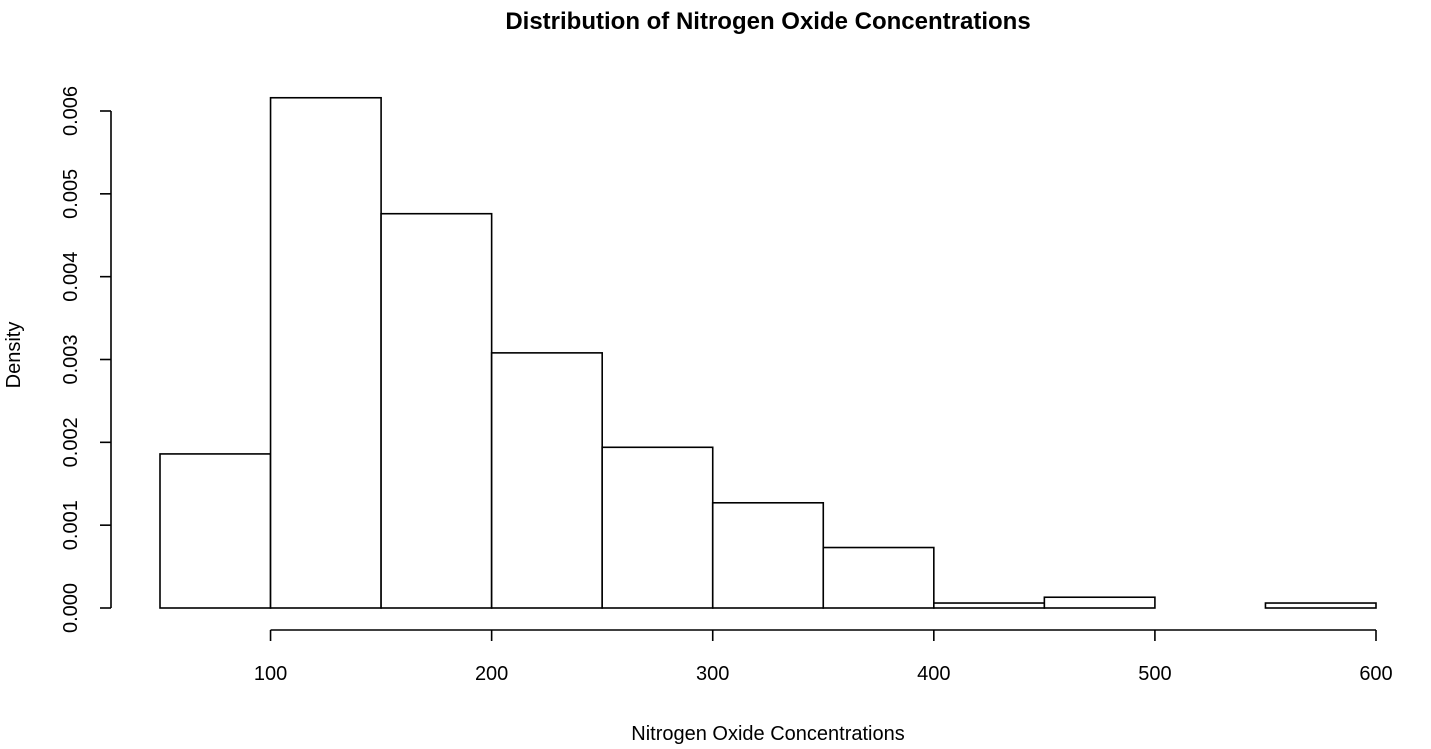  What do you see at coordinates (71, 277) in the screenshot?
I see `y-tick-label: 0.004` at bounding box center [71, 277].